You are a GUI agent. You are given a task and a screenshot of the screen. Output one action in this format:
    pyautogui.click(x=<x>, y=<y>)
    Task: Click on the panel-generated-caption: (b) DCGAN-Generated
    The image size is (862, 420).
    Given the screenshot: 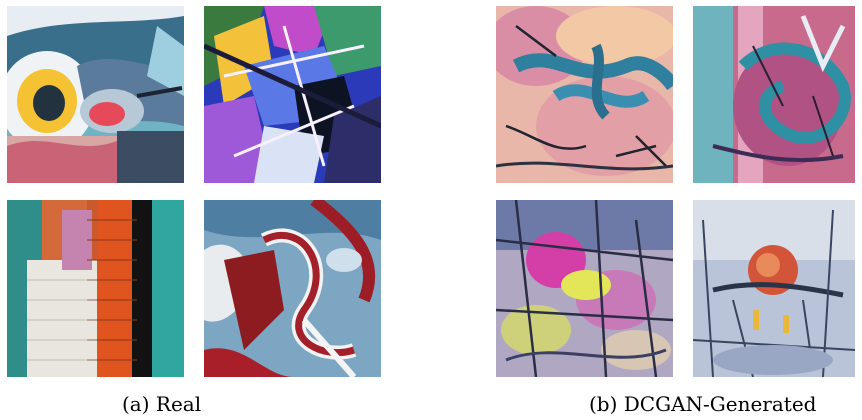 What is the action you would take?
    pyautogui.click(x=703, y=404)
    